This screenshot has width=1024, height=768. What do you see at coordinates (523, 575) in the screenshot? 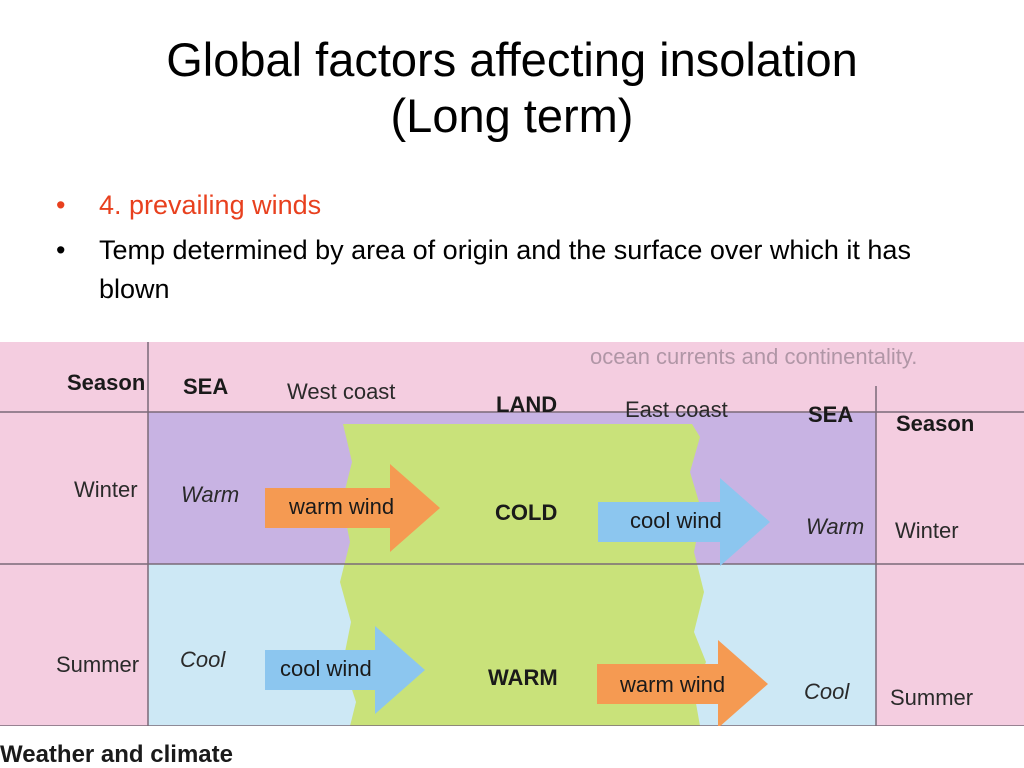
I see `land-strip` at bounding box center [523, 575].